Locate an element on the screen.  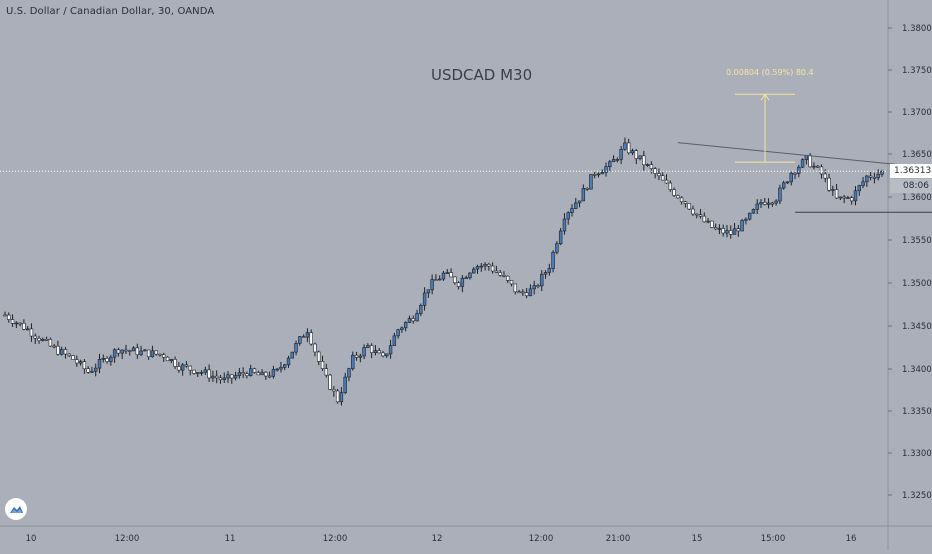
y-tick-label: 1.33000 is located at coordinates (917, 454).